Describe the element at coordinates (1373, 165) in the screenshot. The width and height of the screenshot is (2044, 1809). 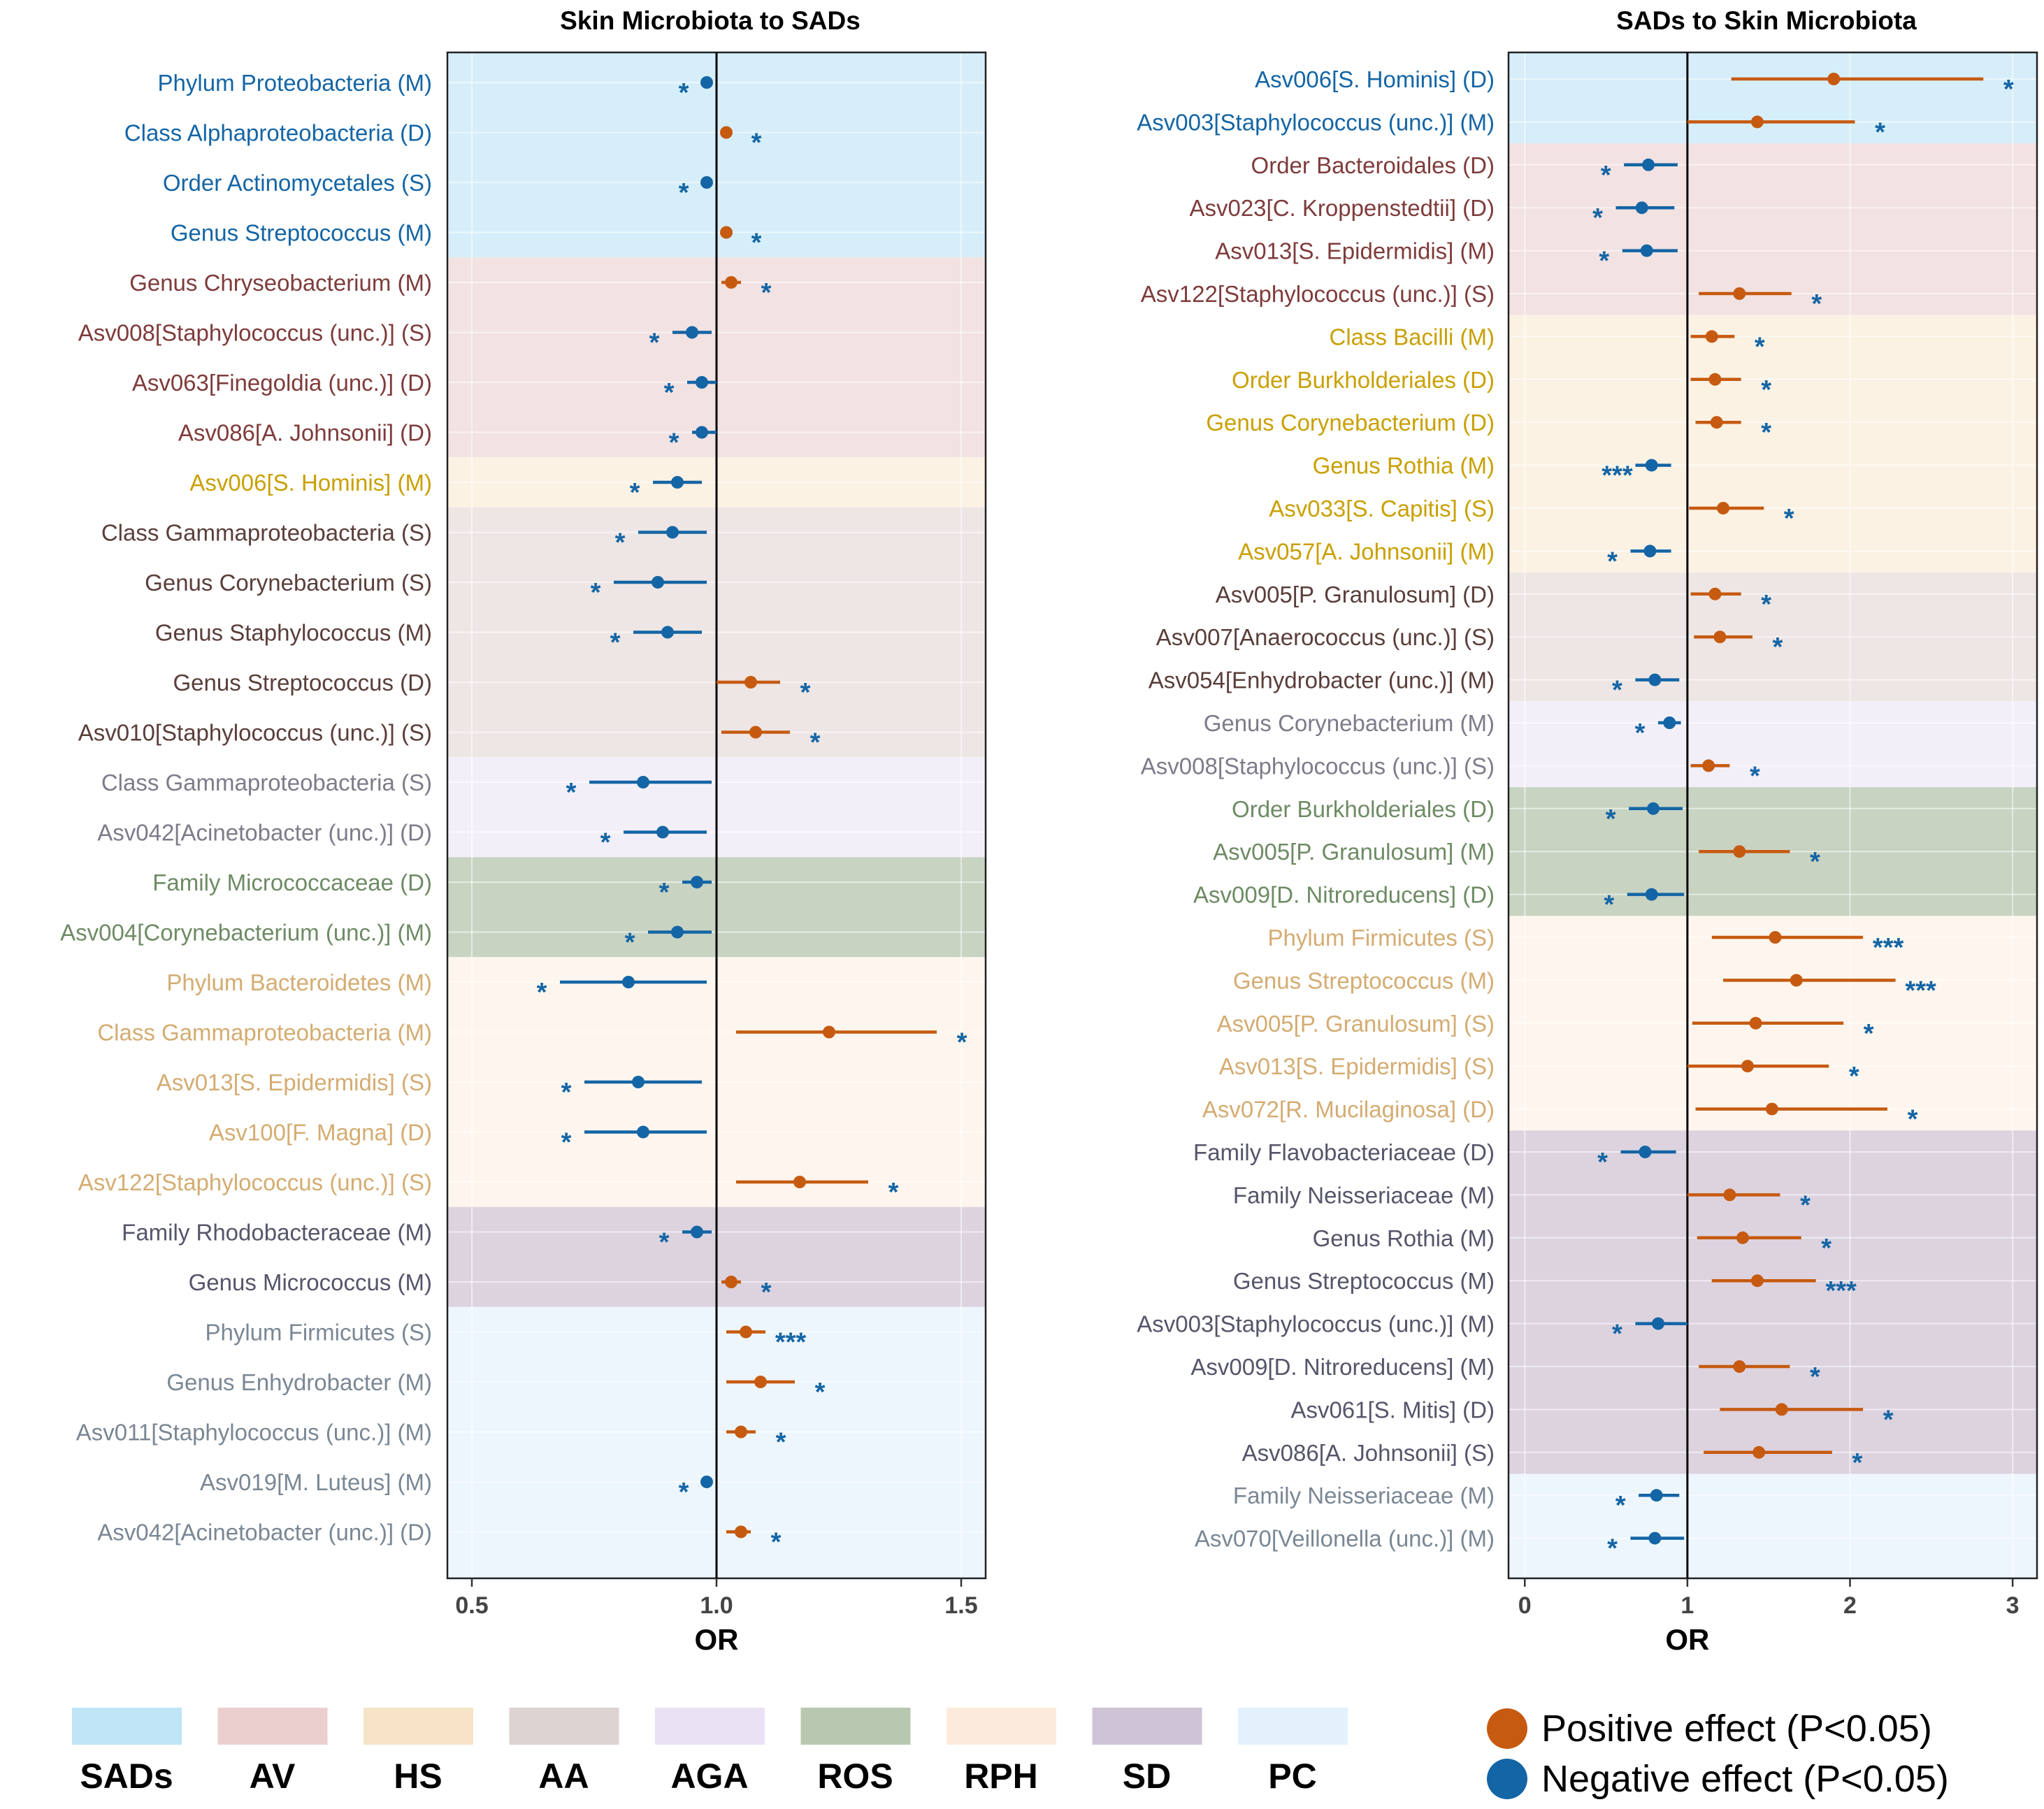
I see `row-label: Order Bacteroidales (D)` at that location.